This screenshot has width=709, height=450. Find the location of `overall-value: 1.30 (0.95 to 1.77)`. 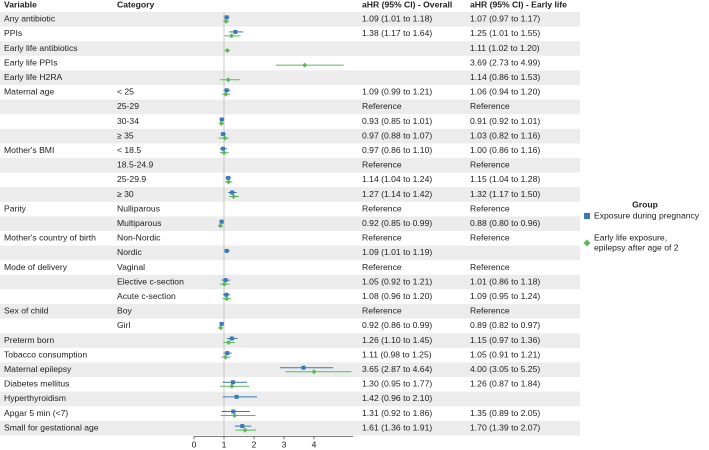

overall-value: 1.30 (0.95 to 1.77) is located at coordinates (397, 384).